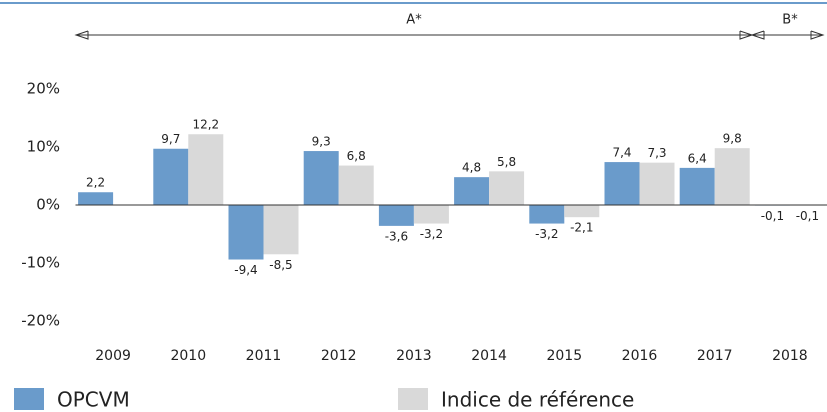 The height and width of the screenshot is (412, 827). I want to click on value-label: 7,3, so click(656, 153).